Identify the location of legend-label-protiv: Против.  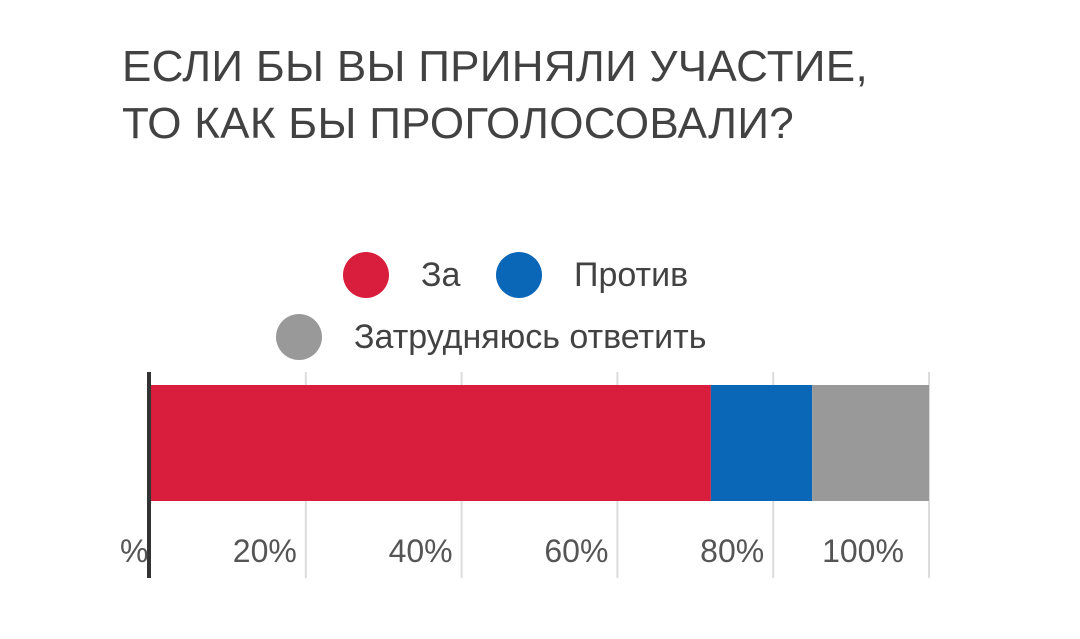
(631, 274).